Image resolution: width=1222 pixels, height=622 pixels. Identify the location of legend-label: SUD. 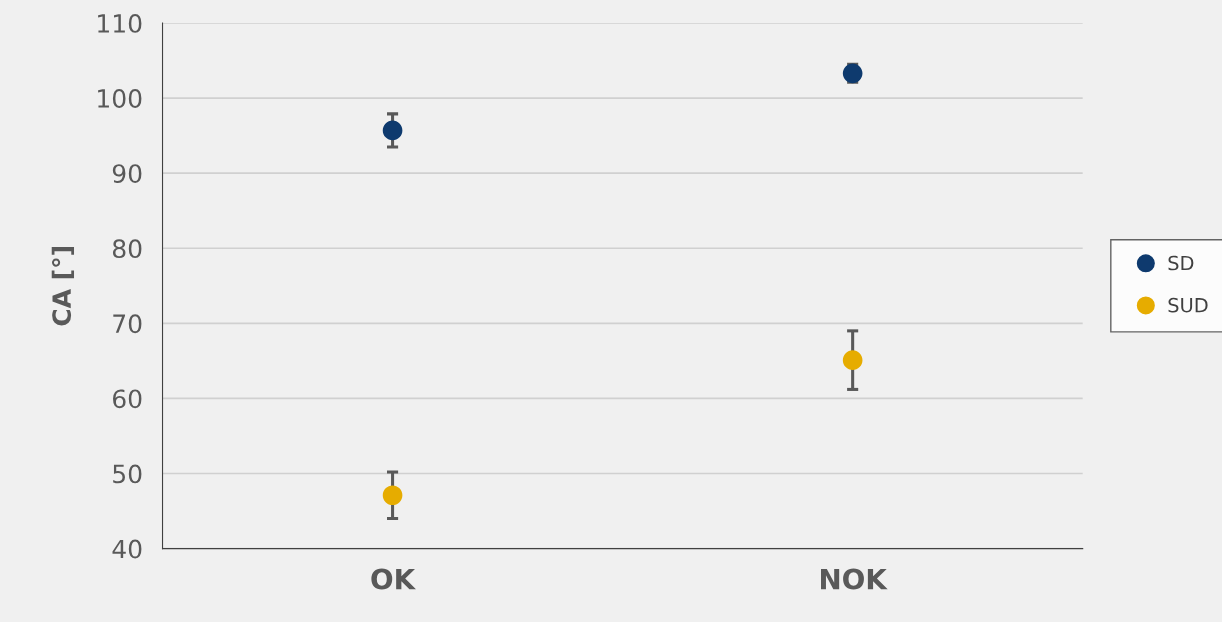
(1188, 305).